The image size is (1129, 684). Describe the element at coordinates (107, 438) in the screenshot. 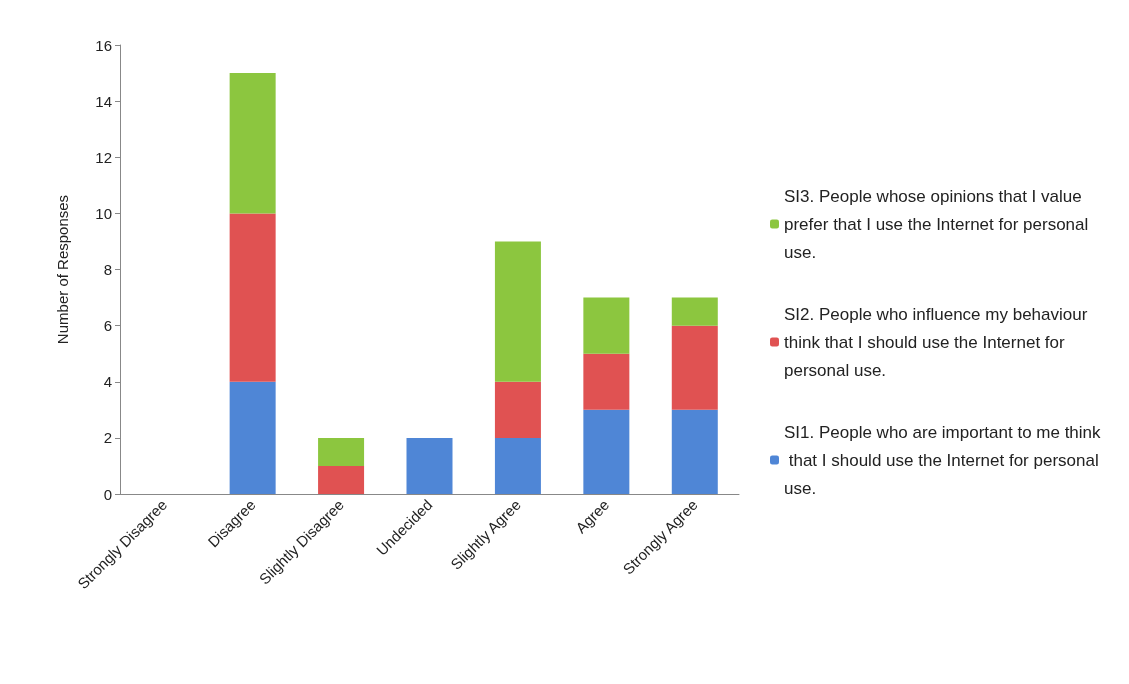

I see `y-tick-label: 2` at that location.